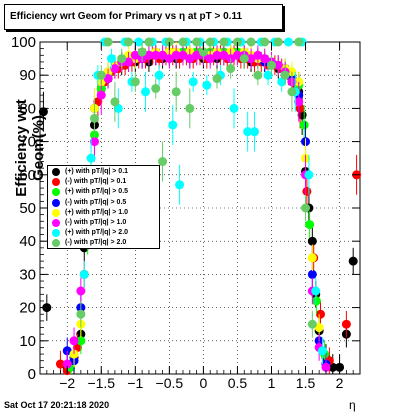  I want to click on y-tick-label: 70, so click(27, 142).